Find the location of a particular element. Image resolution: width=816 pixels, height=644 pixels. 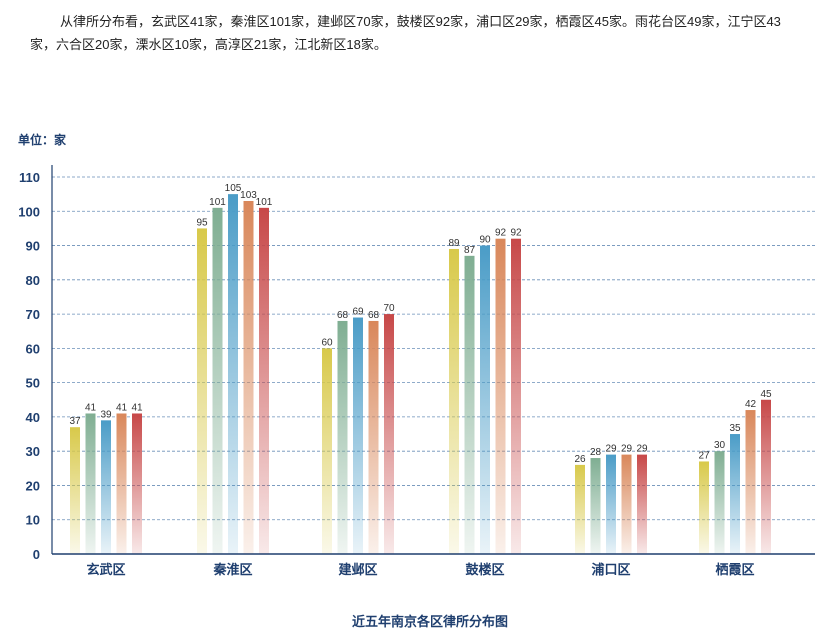

y-tick-label: 70 is located at coordinates (33, 314).